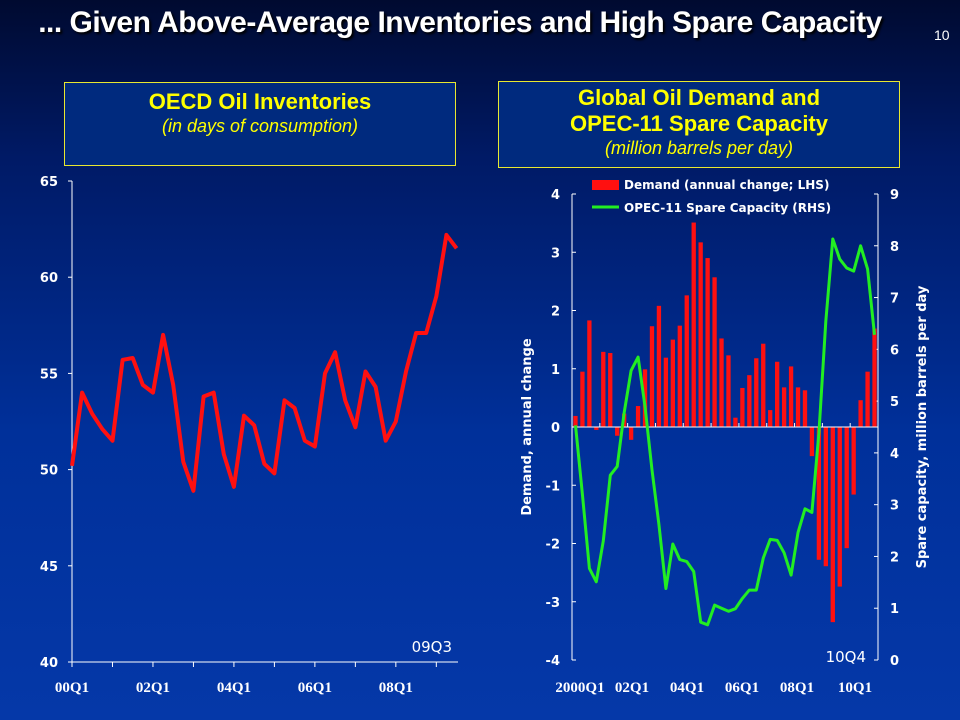 This screenshot has height=720, width=960. Describe the element at coordinates (49, 182) in the screenshot. I see `left-y-tick-label: 65` at that location.